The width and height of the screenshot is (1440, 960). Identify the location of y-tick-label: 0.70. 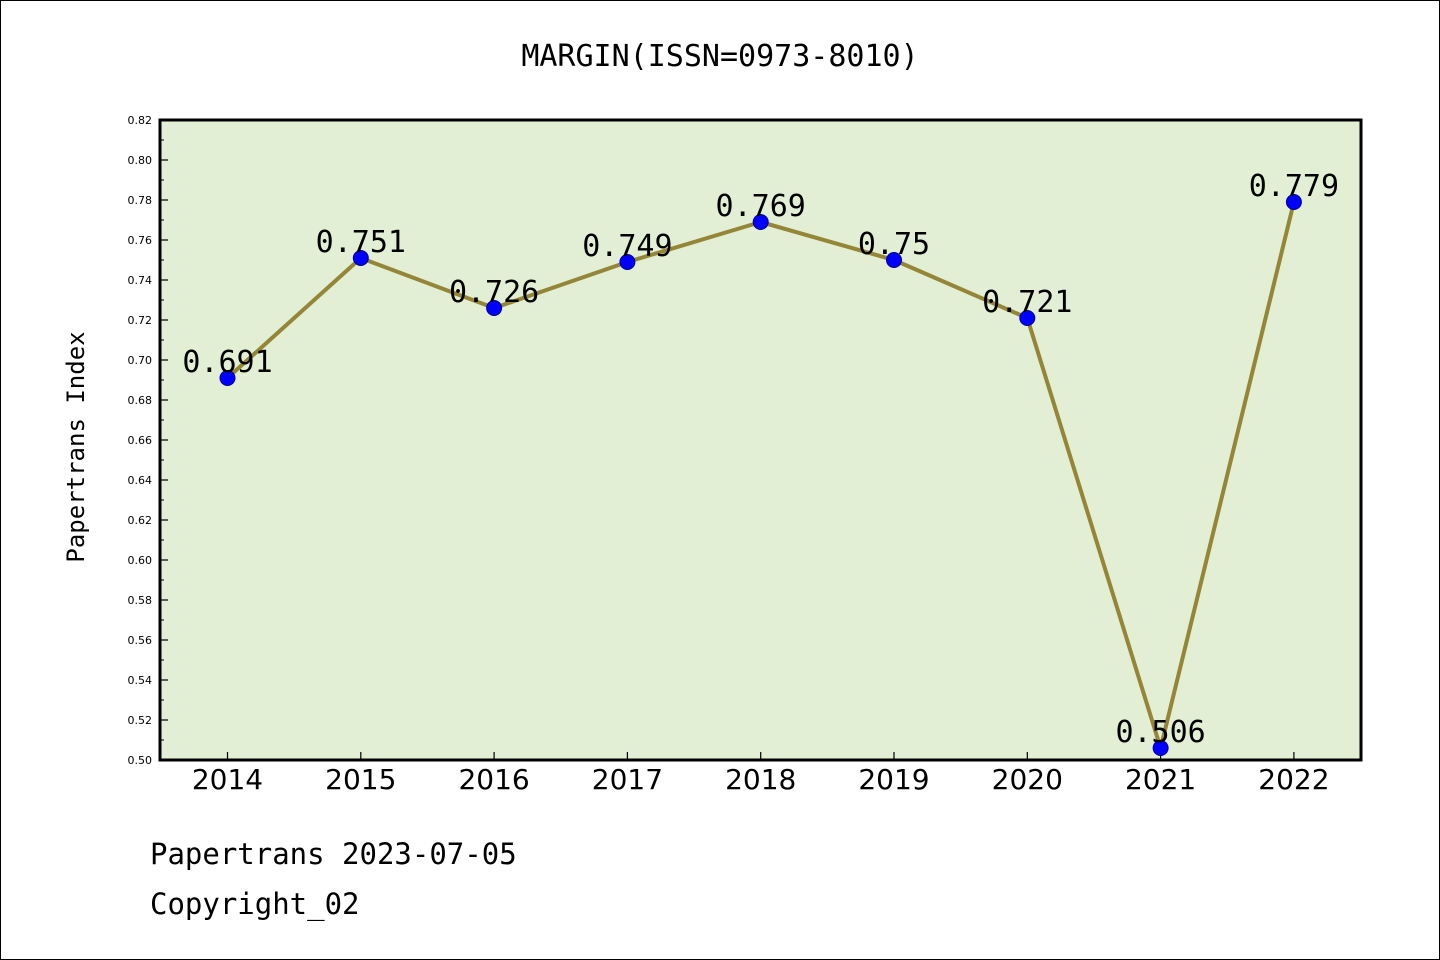
(140, 360).